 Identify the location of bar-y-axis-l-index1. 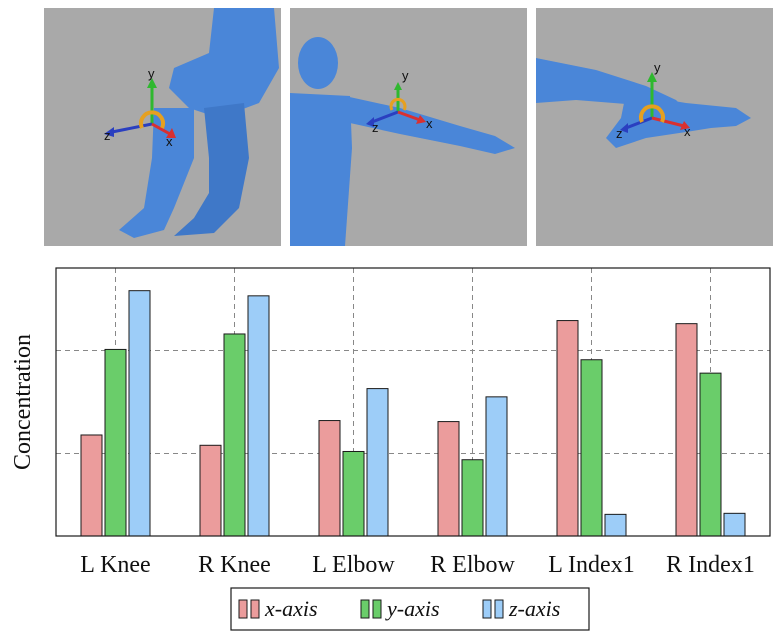
(591, 448).